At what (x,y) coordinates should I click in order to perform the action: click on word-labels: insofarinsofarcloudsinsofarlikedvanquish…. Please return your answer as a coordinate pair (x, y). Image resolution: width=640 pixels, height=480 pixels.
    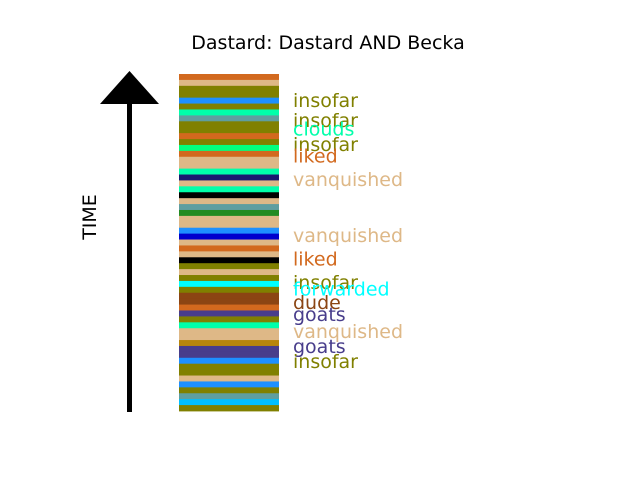
    Looking at the image, I should click on (348, 231).